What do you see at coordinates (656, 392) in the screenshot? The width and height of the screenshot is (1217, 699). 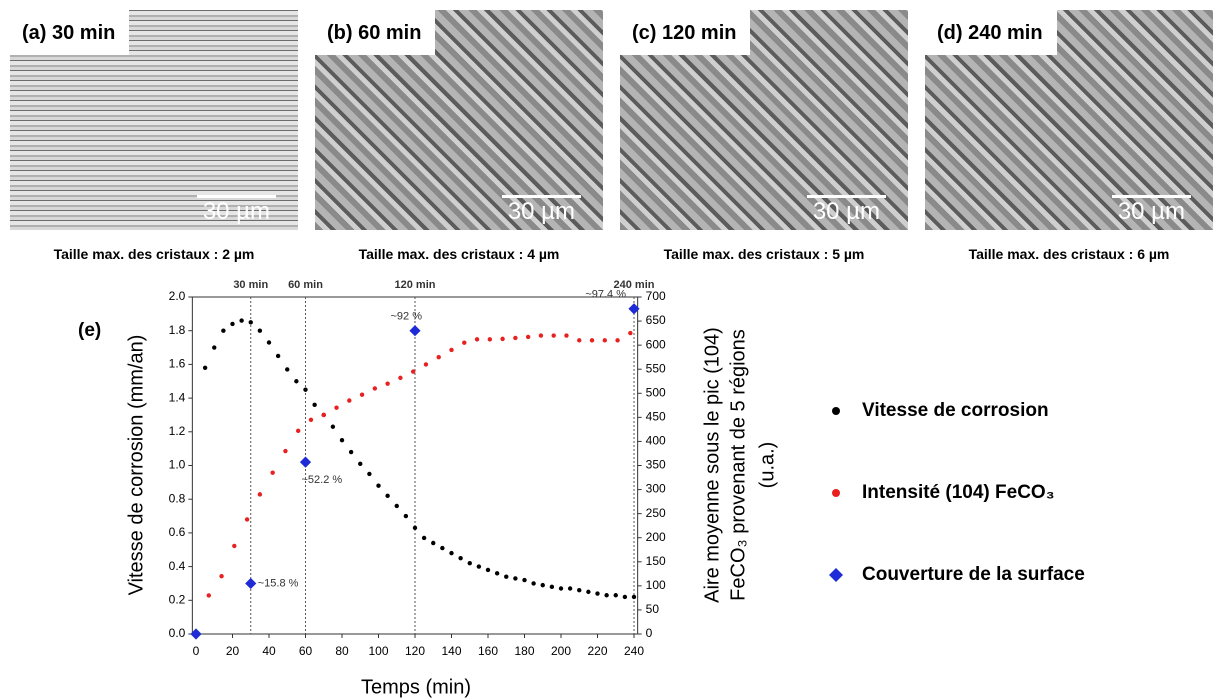 I see `y2-tick-label: 500` at bounding box center [656, 392].